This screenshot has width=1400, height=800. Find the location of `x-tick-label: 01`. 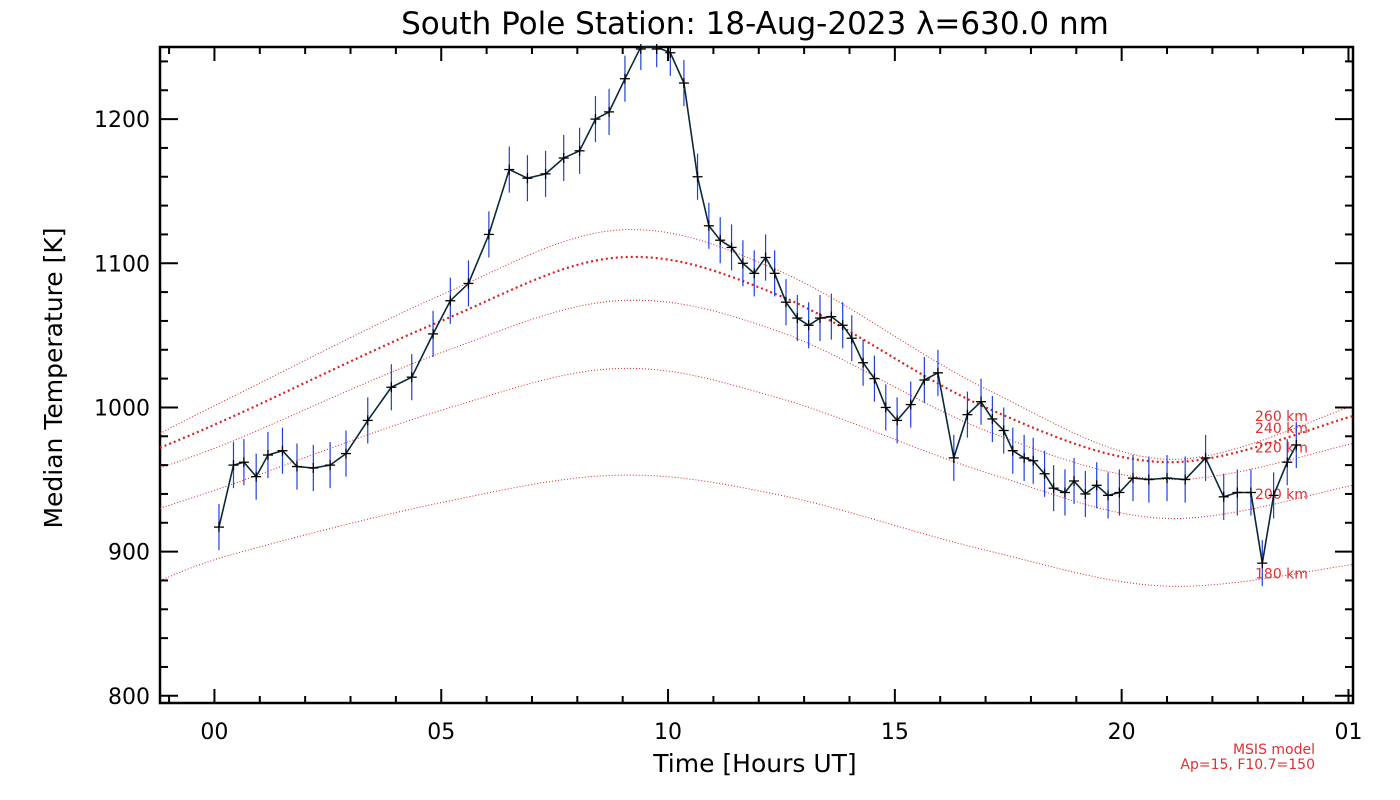

x-tick-label: 01 is located at coordinates (1348, 732).